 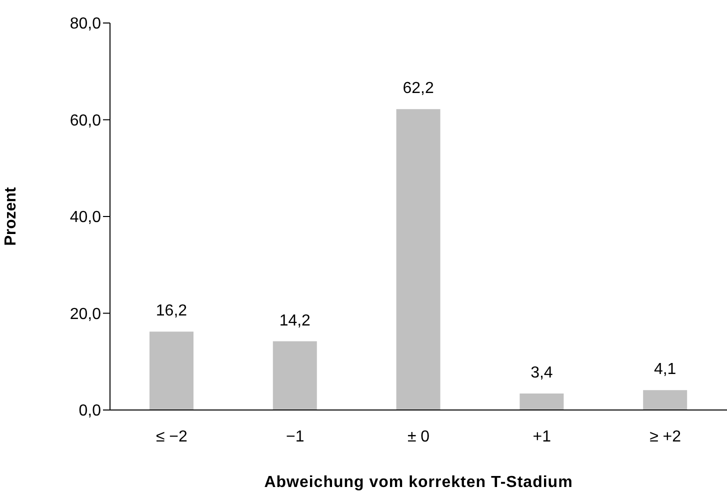 I want to click on y-tick-label: 60,0, so click(x=86, y=121).